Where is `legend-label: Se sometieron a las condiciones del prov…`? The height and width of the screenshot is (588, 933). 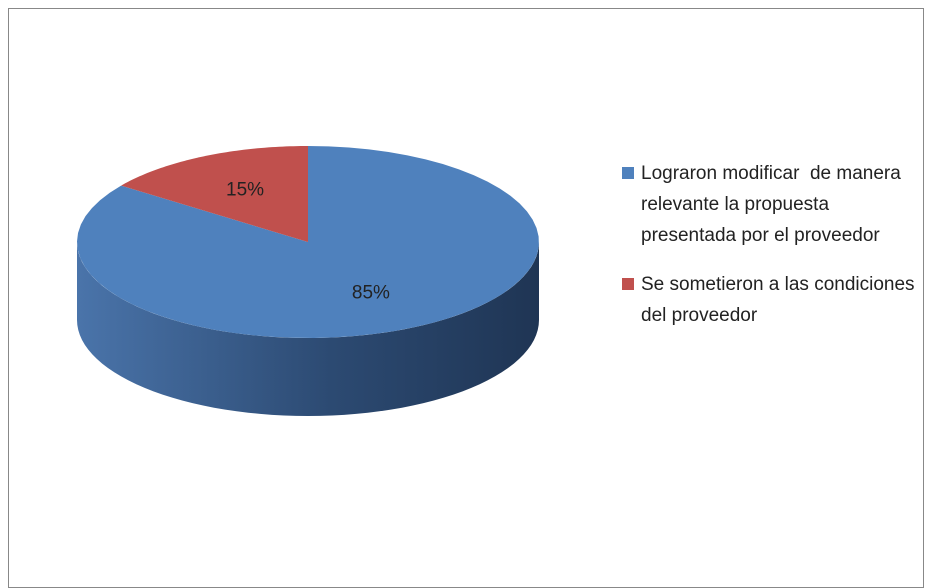 legend-label: Se sometieron a las condiciones del prov… is located at coordinates (780, 300).